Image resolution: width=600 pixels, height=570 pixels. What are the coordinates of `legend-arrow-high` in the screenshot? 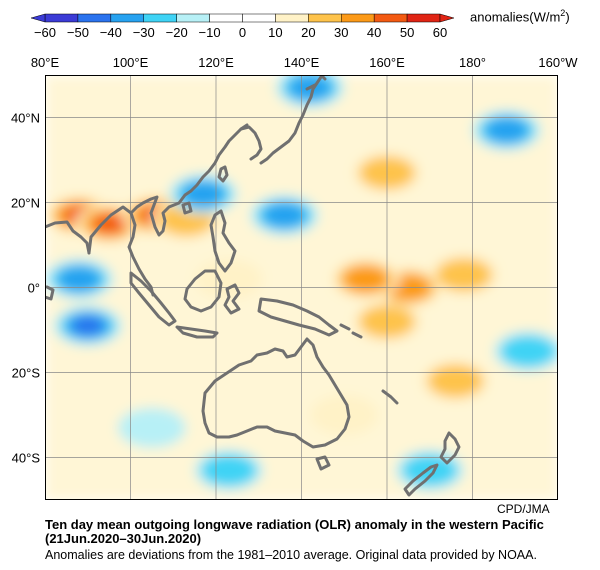 It's located at (447, 18).